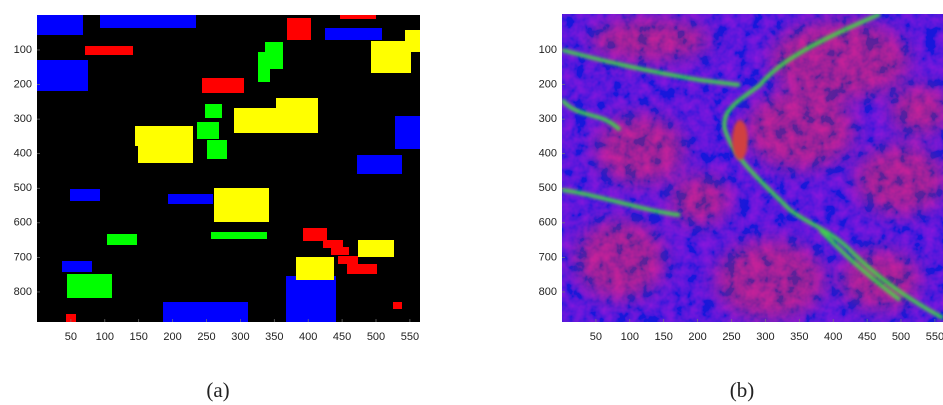 This screenshot has width=943, height=405. Describe the element at coordinates (217, 390) in the screenshot. I see `panel-label: (a)` at that location.